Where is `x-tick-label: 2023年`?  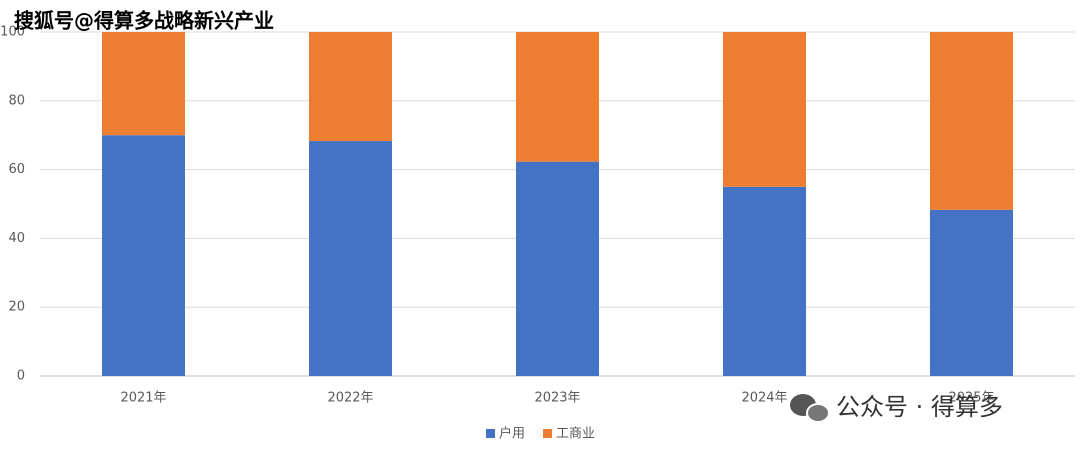
x-tick-label: 2023年 is located at coordinates (557, 398).